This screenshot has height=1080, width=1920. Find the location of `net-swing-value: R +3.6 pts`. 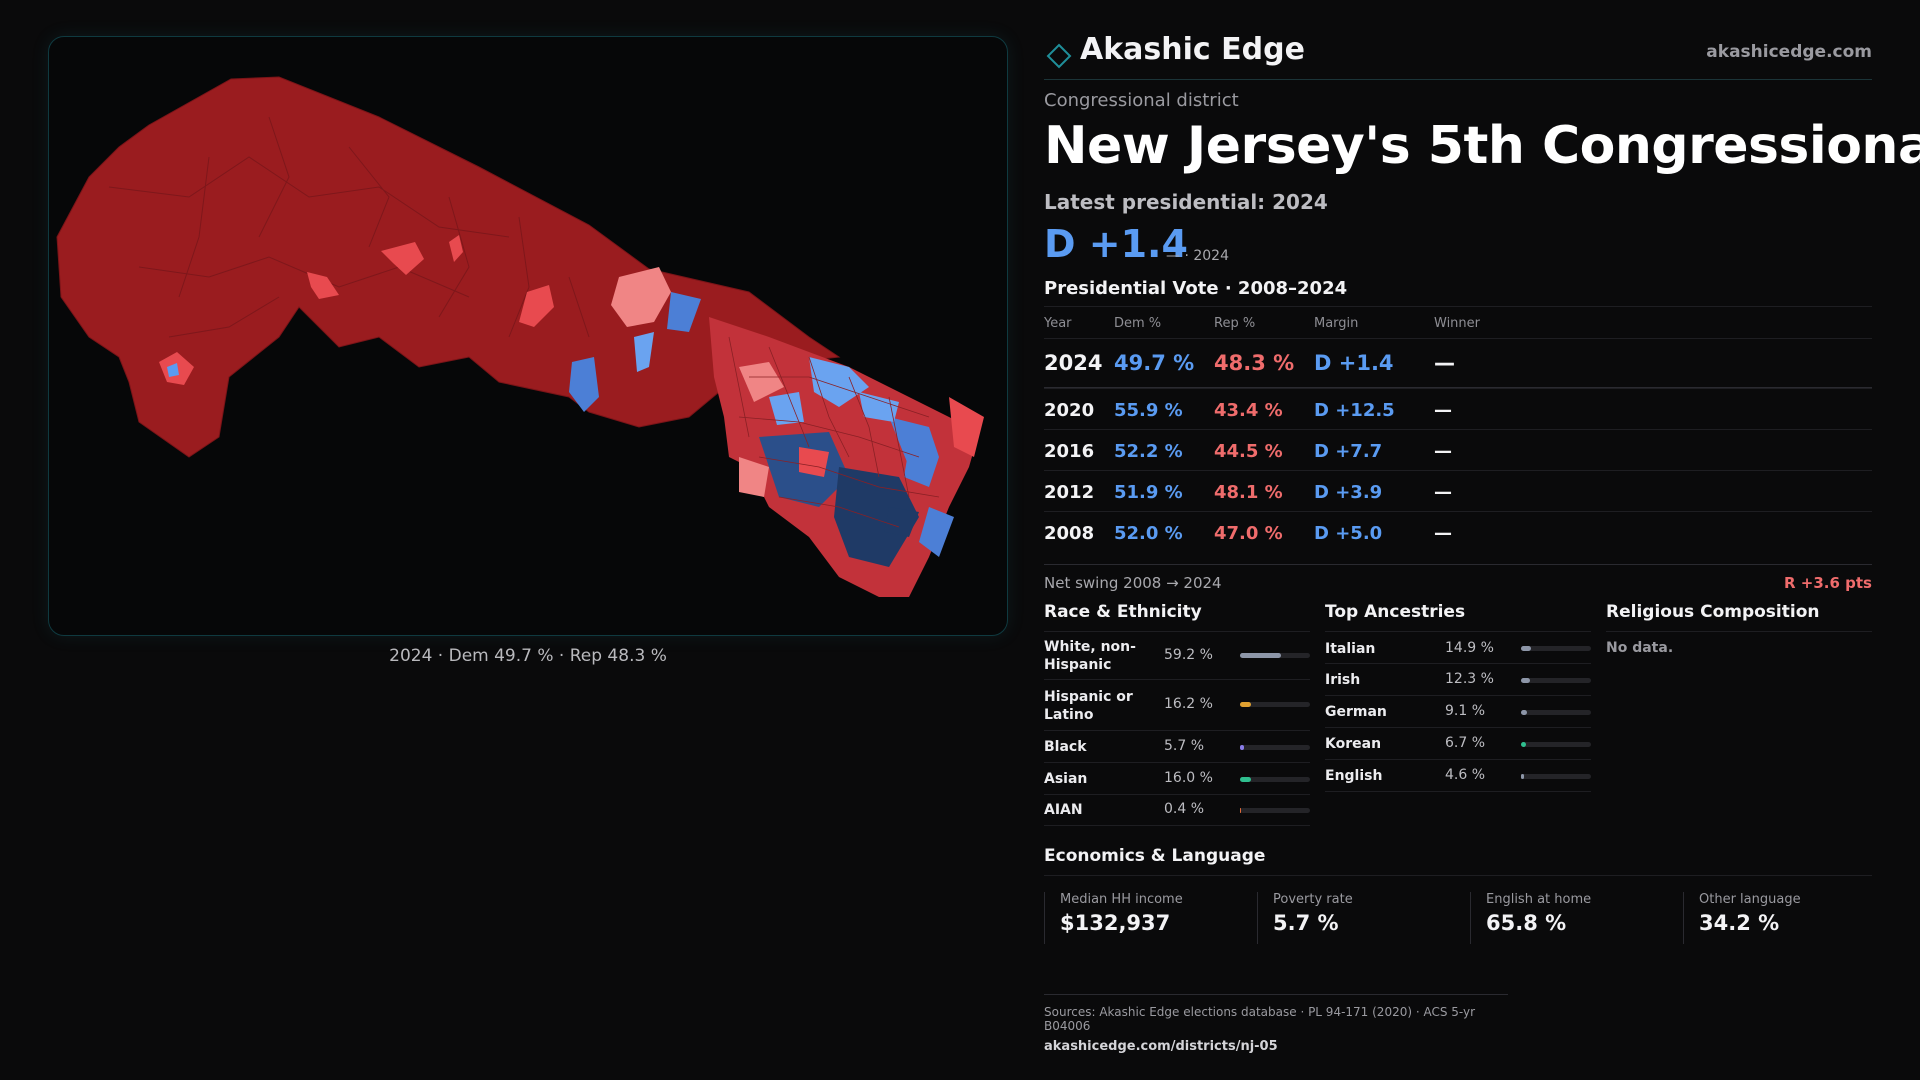

net-swing-value: R +3.6 pts is located at coordinates (1828, 583).